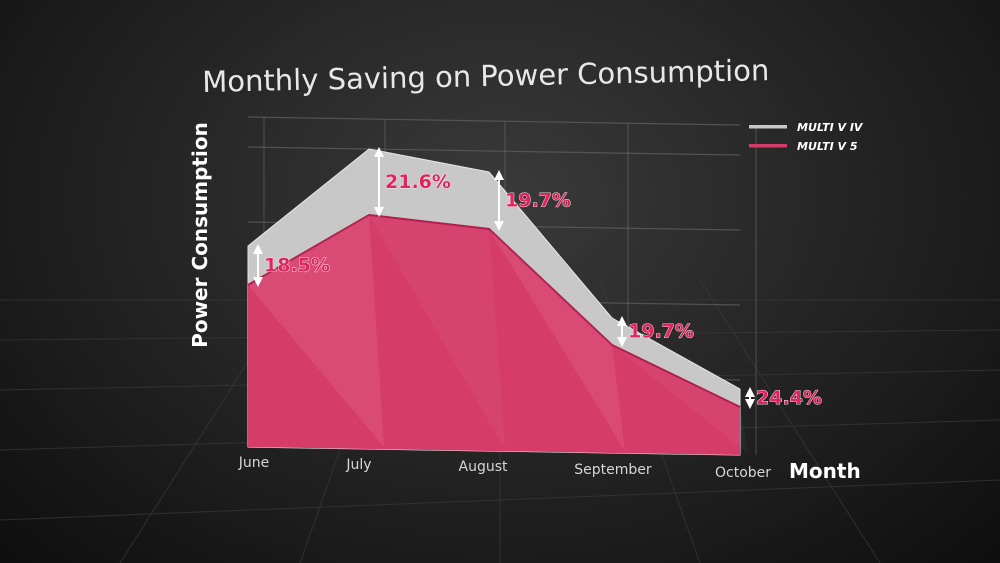 The image size is (1000, 563). What do you see at coordinates (254, 463) in the screenshot?
I see `x-tick-label: June` at bounding box center [254, 463].